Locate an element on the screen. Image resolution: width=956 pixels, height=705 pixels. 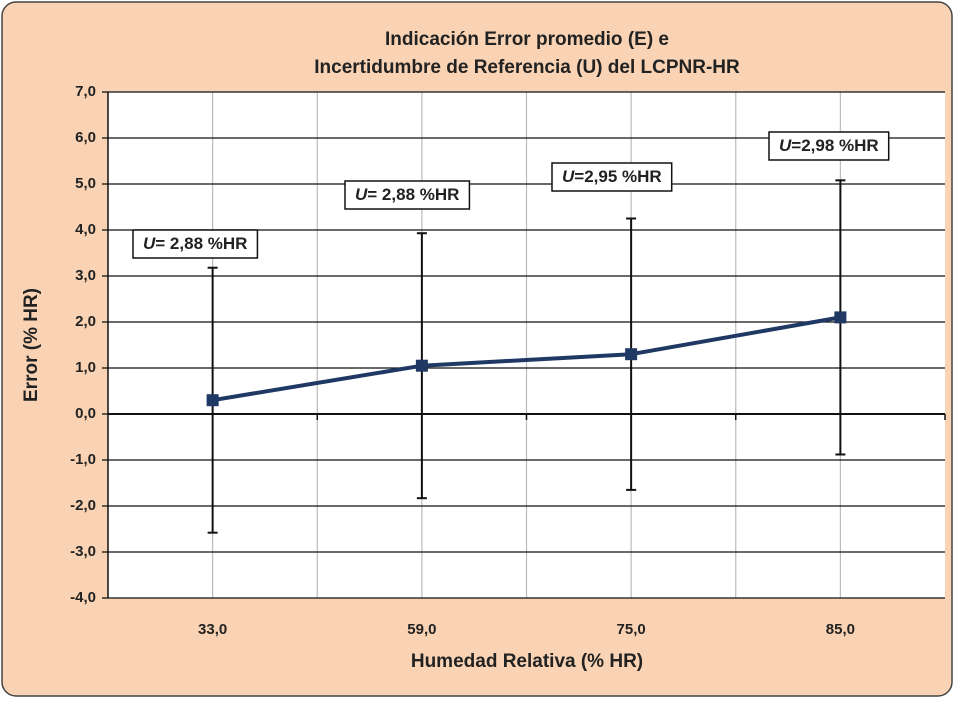
y-axis-label: Error (% HR) is located at coordinates (31, 345).